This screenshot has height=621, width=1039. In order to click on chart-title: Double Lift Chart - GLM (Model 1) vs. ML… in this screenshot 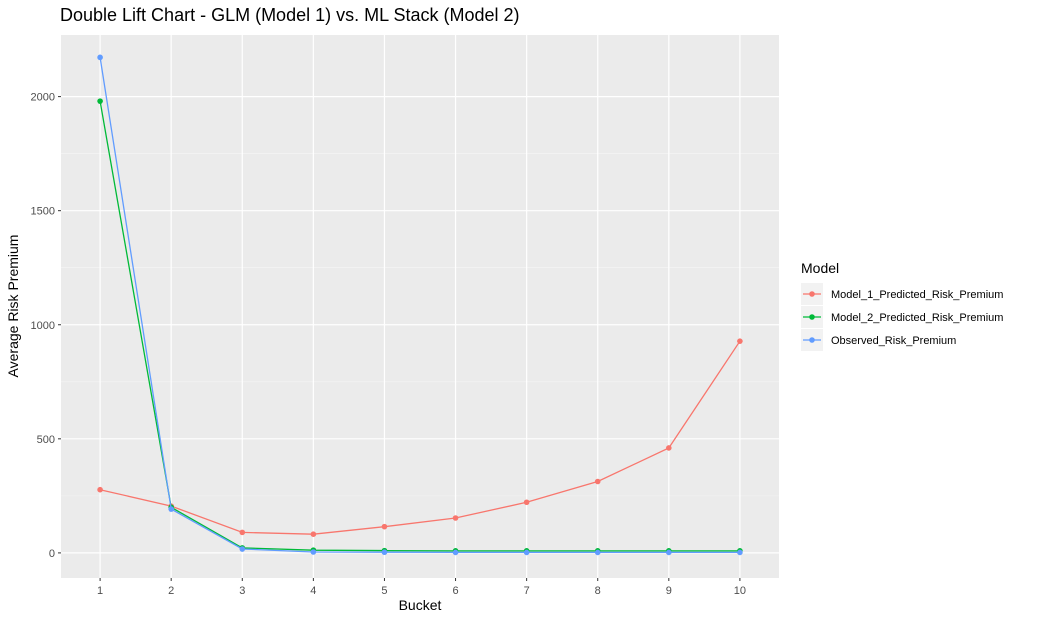, I will do `click(289, 15)`.